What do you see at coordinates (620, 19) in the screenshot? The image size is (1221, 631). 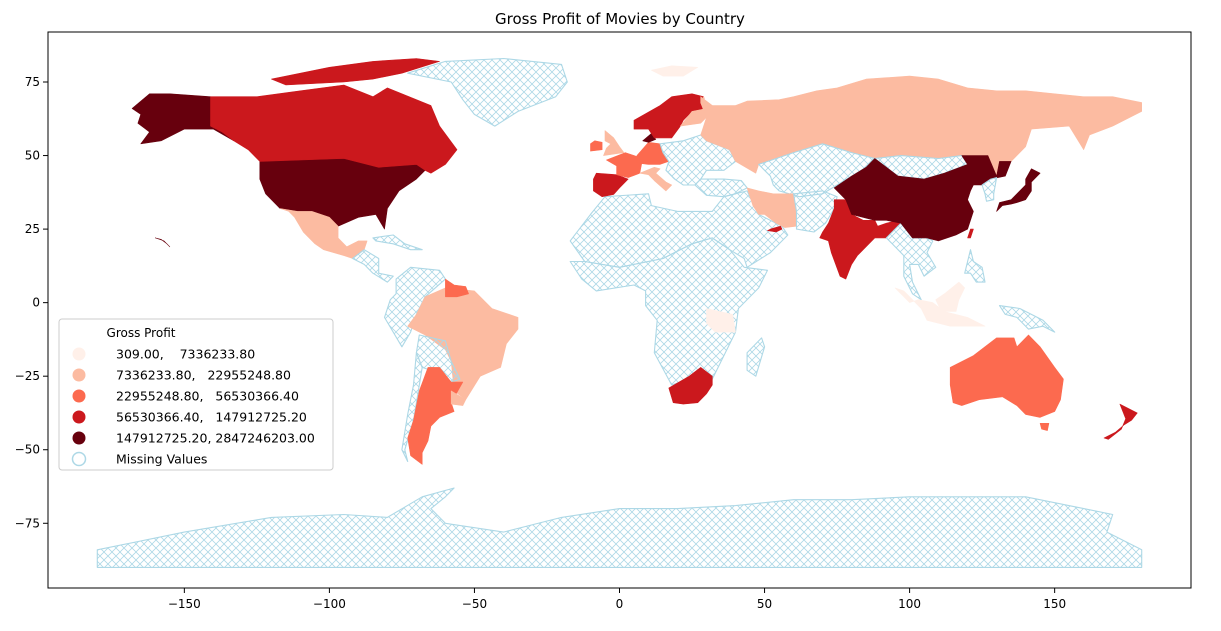 I see `chart-title: Gross Profit of Movies by Country` at bounding box center [620, 19].